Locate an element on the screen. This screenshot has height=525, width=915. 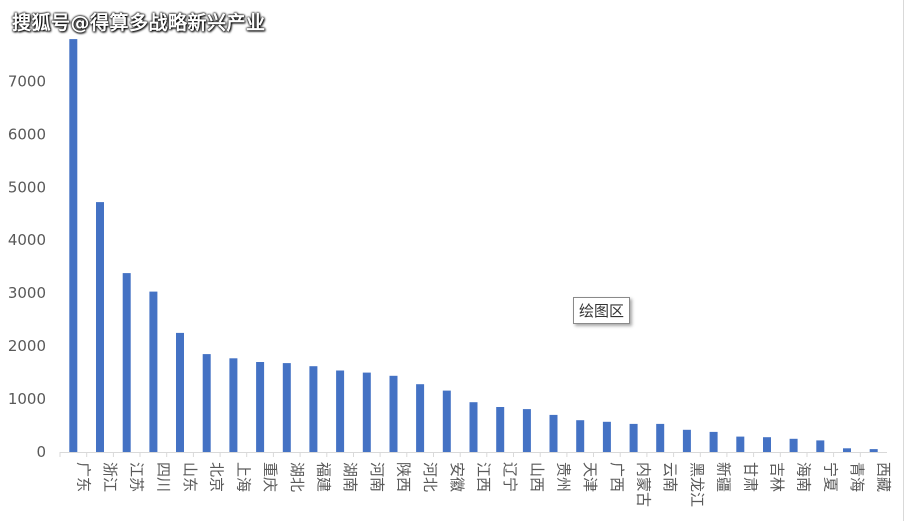
x-tick-label: 内蒙古 is located at coordinates (644, 484).